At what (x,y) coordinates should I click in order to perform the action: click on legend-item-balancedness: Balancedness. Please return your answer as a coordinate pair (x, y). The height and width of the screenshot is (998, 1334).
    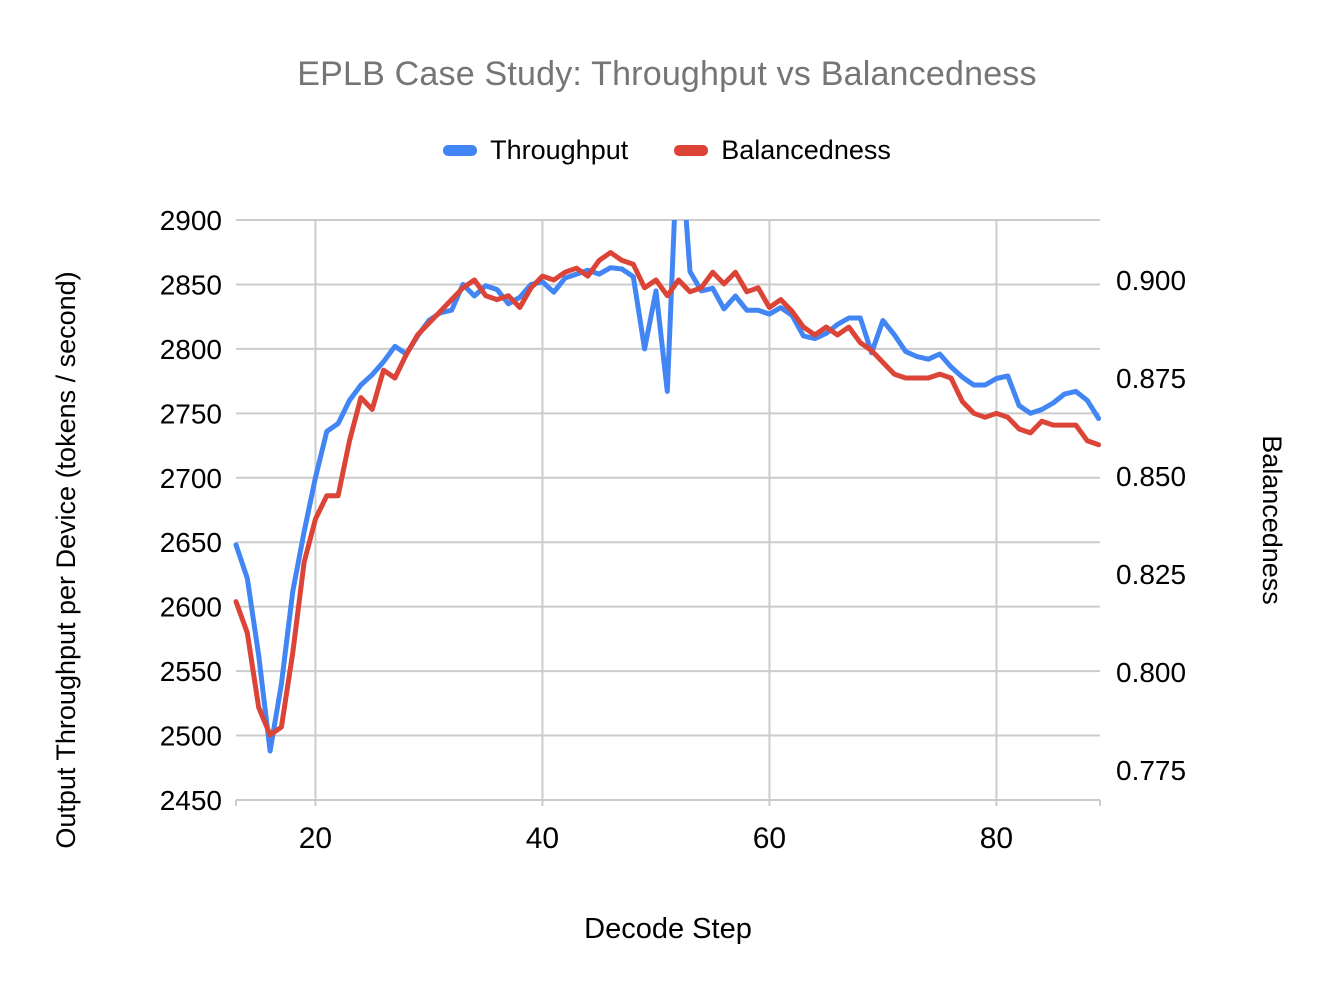
    Looking at the image, I should click on (782, 150).